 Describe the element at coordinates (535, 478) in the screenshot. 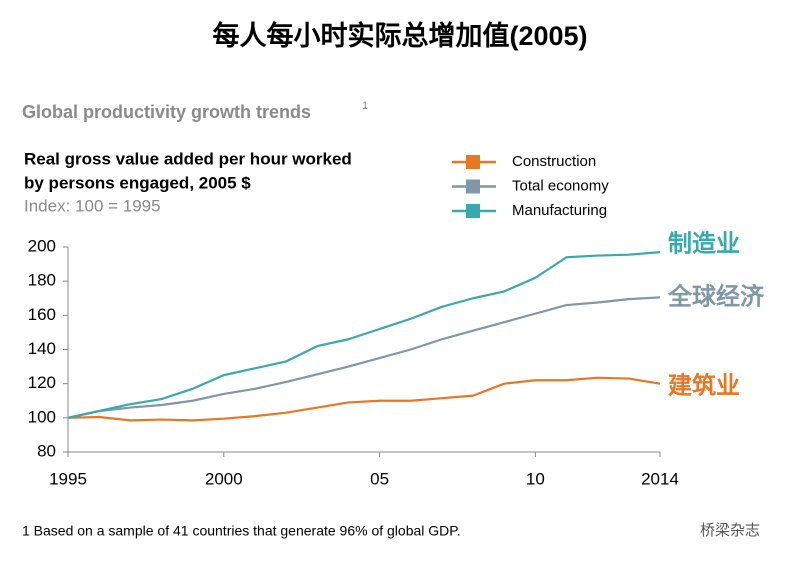

I see `x-tick-label: 10` at that location.